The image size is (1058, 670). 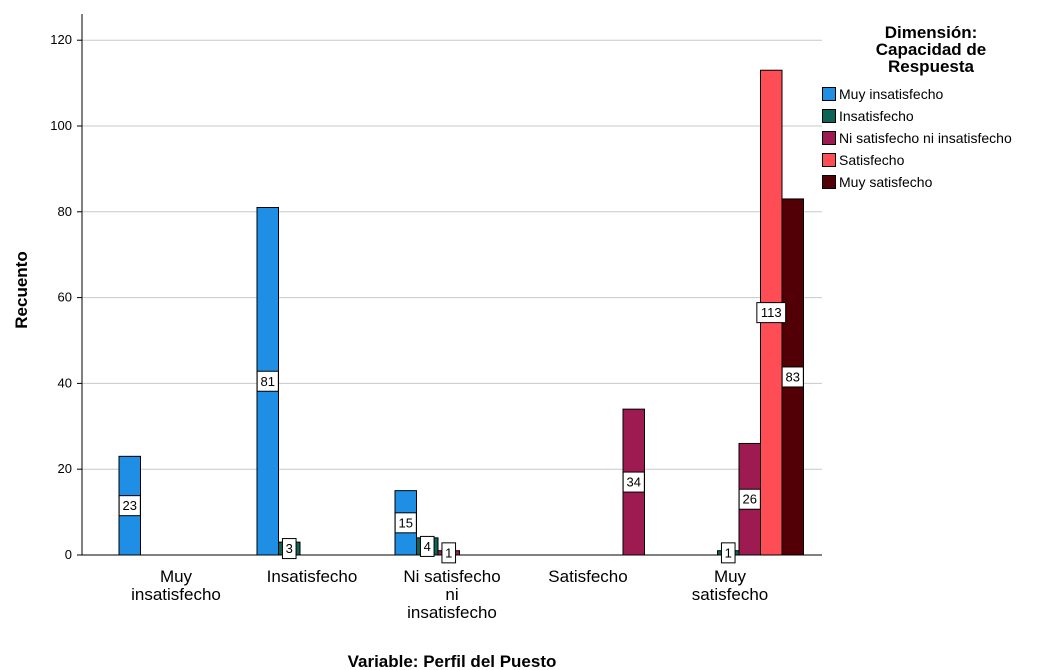 I want to click on y-tick-label: 60, so click(x=65, y=297).